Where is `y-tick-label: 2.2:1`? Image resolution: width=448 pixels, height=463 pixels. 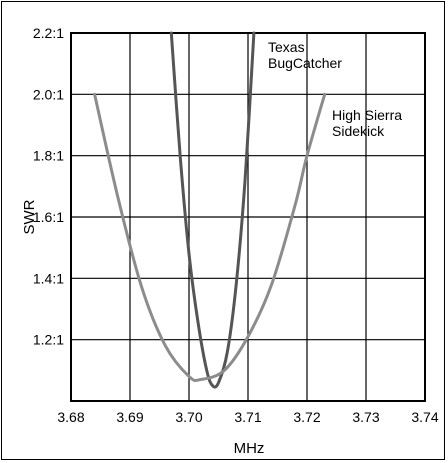 y-tick-label: 2.2:1 is located at coordinates (48, 33).